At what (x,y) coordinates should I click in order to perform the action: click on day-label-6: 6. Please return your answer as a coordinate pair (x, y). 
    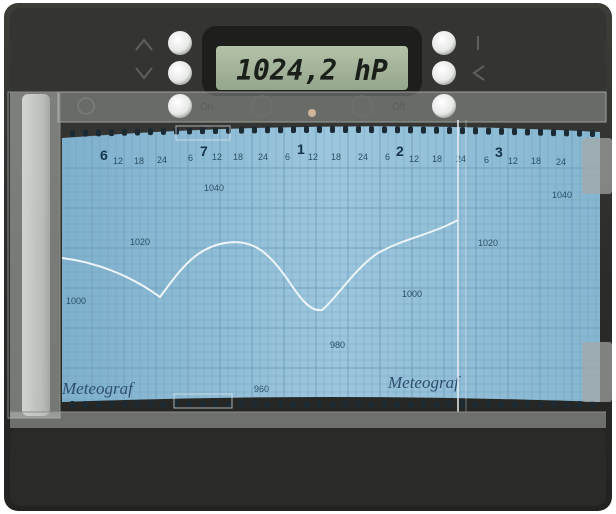
    Looking at the image, I should click on (104, 155).